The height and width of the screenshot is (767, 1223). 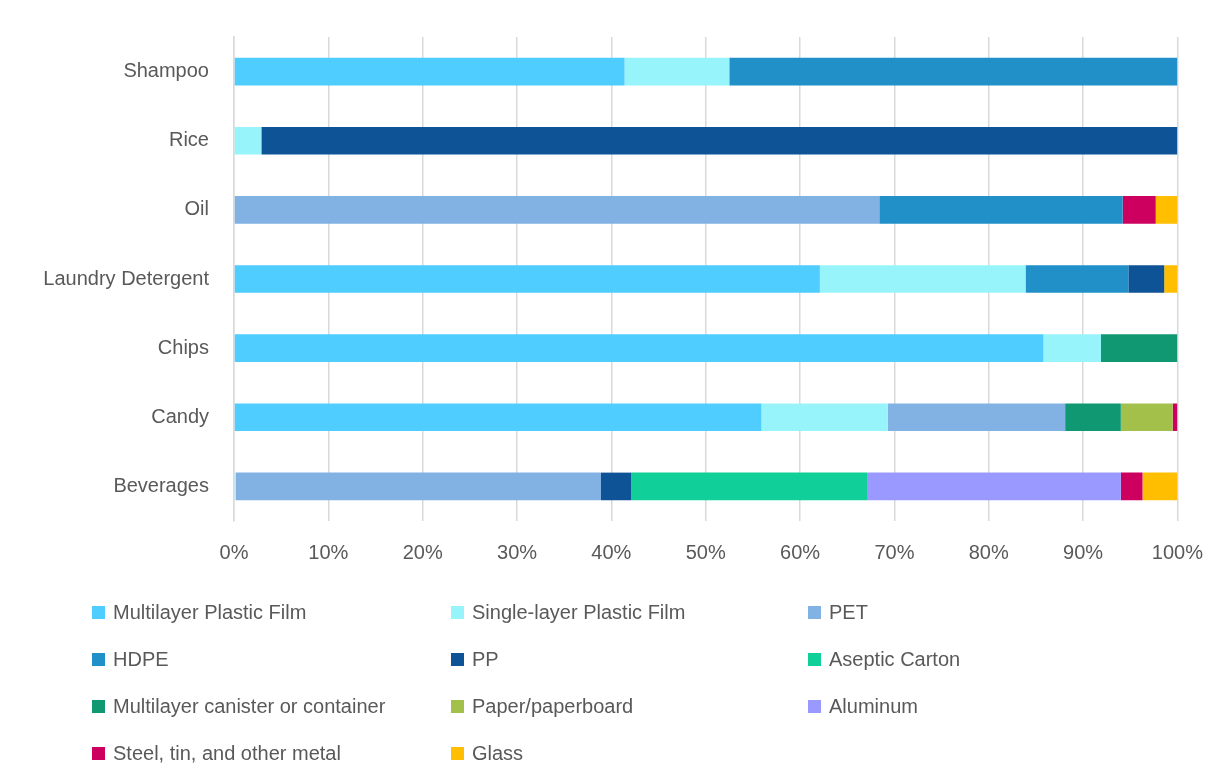 I want to click on y-tick-label: Beverages, so click(x=161, y=484).